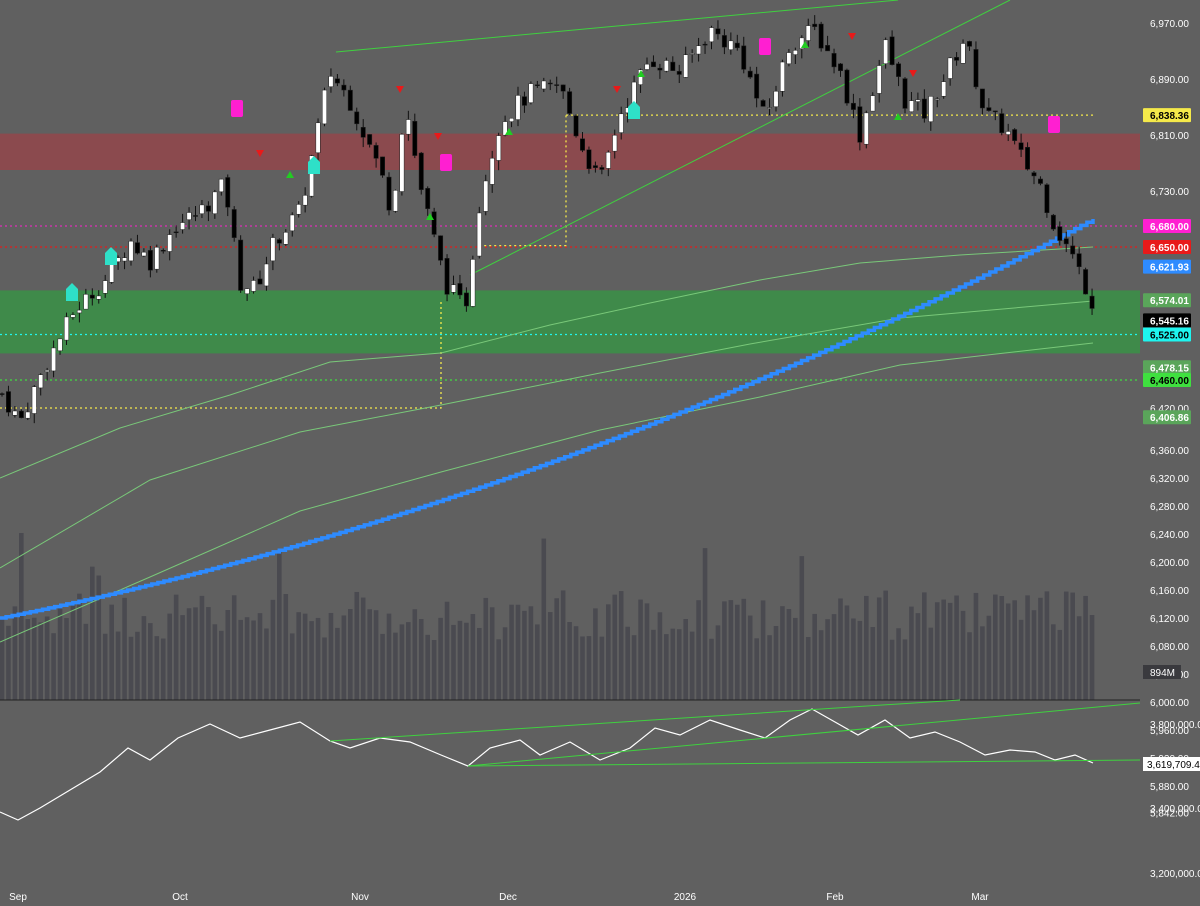  Describe the element at coordinates (570, 151) in the screenshot. I see `resistance-zone` at that location.